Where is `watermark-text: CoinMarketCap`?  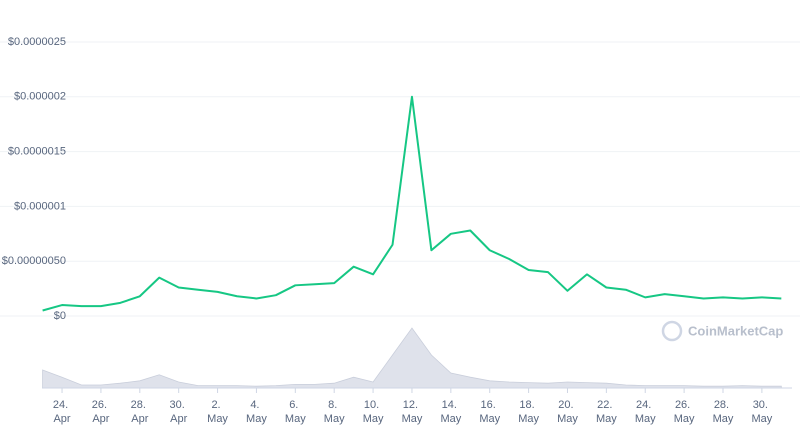 watermark-text: CoinMarketCap is located at coordinates (735, 330).